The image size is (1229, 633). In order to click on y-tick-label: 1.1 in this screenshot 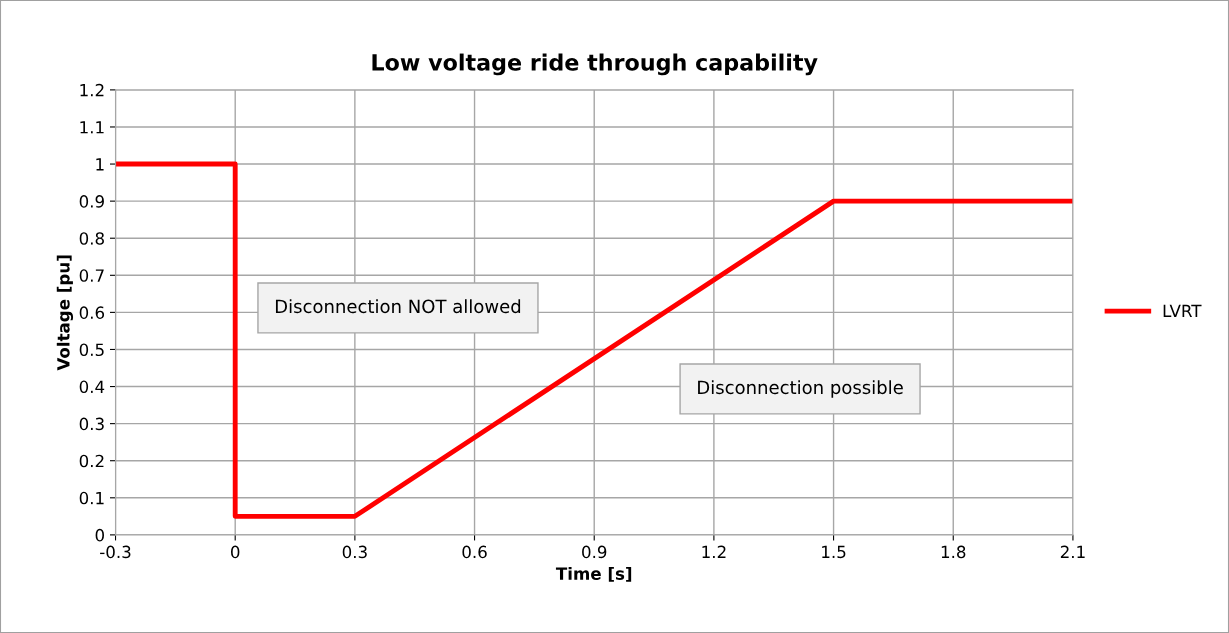, I will do `click(92, 127)`.